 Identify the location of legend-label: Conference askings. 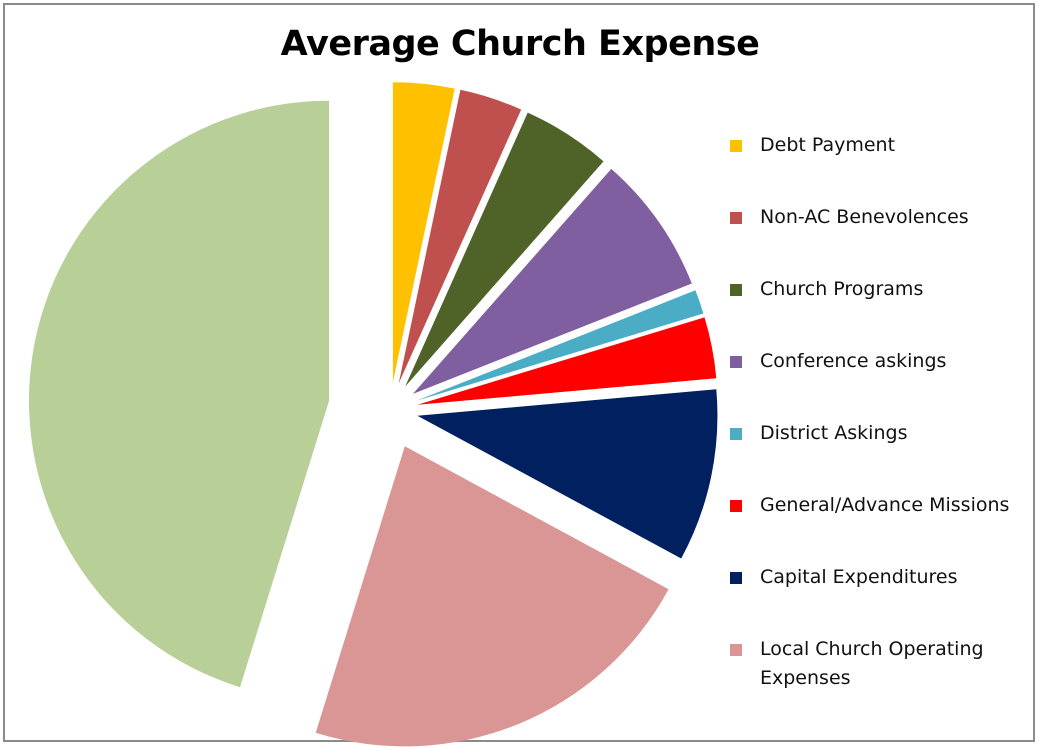
(853, 361).